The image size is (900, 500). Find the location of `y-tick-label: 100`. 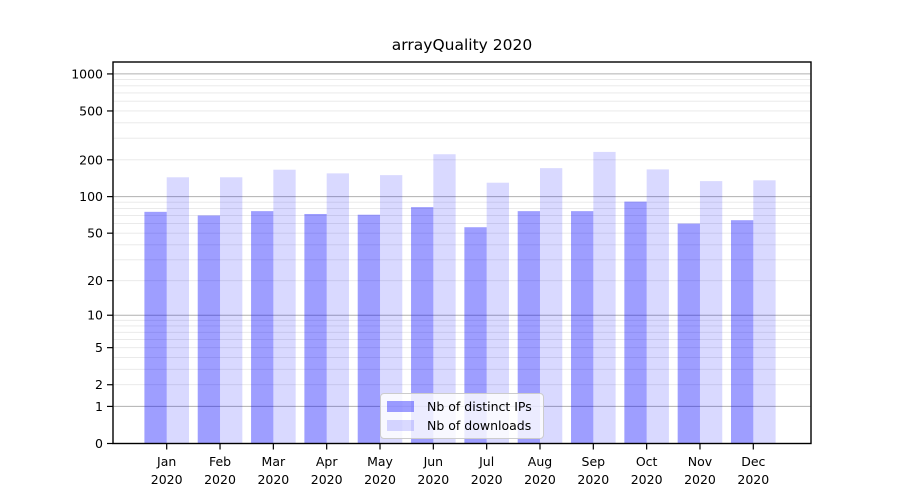

y-tick-label: 100 is located at coordinates (91, 196).